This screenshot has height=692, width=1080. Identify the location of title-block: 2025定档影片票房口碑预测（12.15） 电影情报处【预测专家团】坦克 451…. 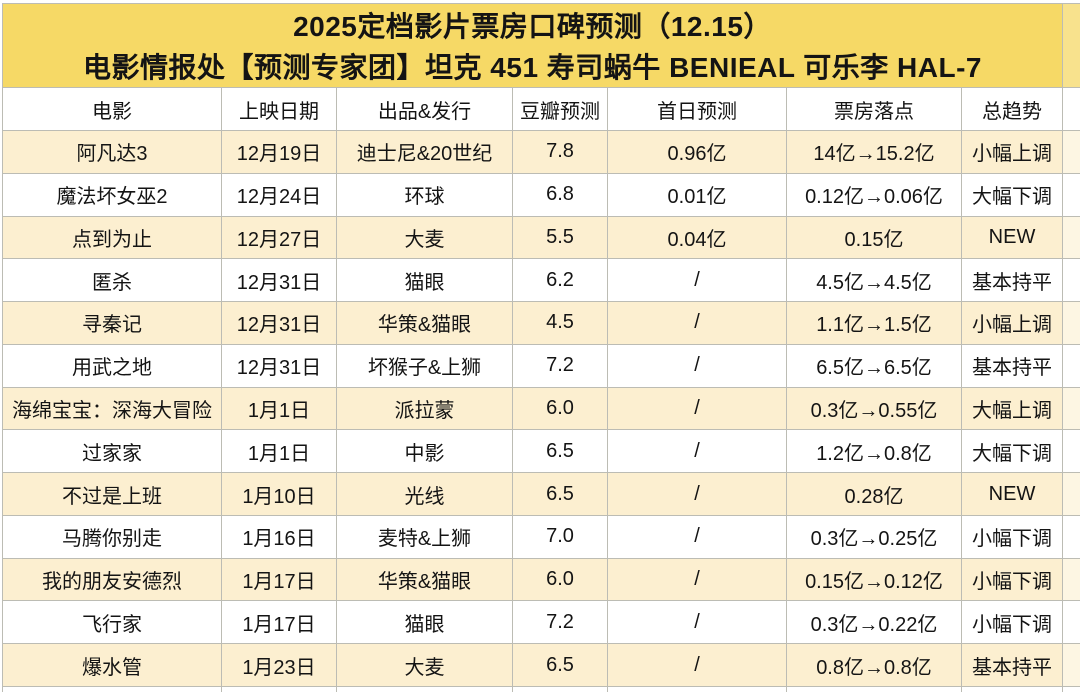
(533, 46).